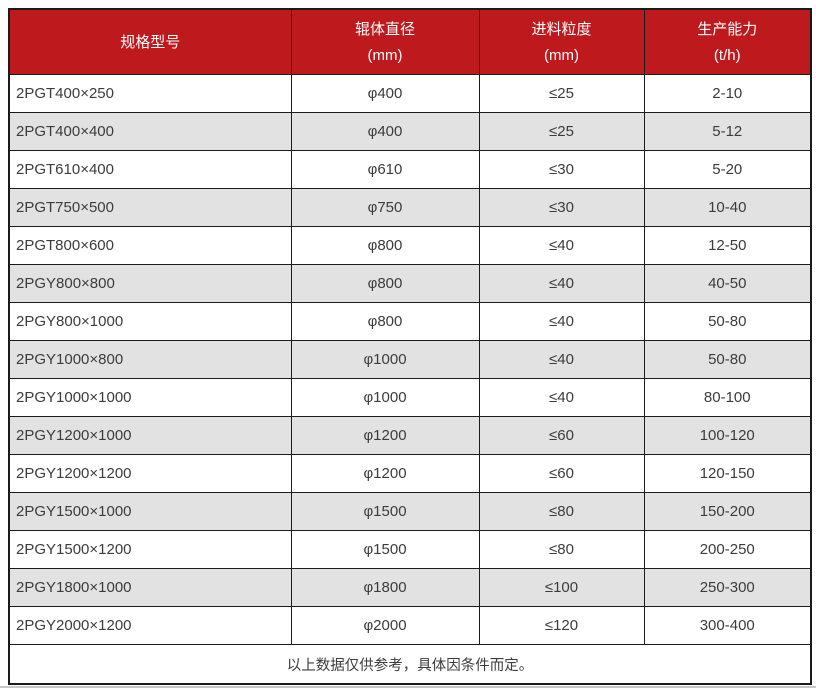  Describe the element at coordinates (384, 29) in the screenshot. I see `column-header-roller-diameter-label: 辊体直径` at that location.